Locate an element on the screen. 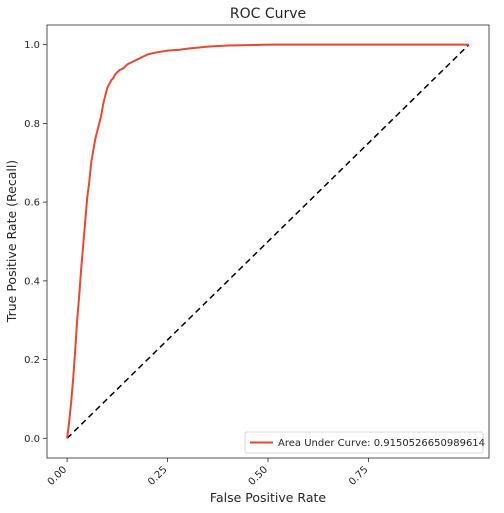 The image size is (504, 513). y-tick-label: 0.6 is located at coordinates (32, 203).